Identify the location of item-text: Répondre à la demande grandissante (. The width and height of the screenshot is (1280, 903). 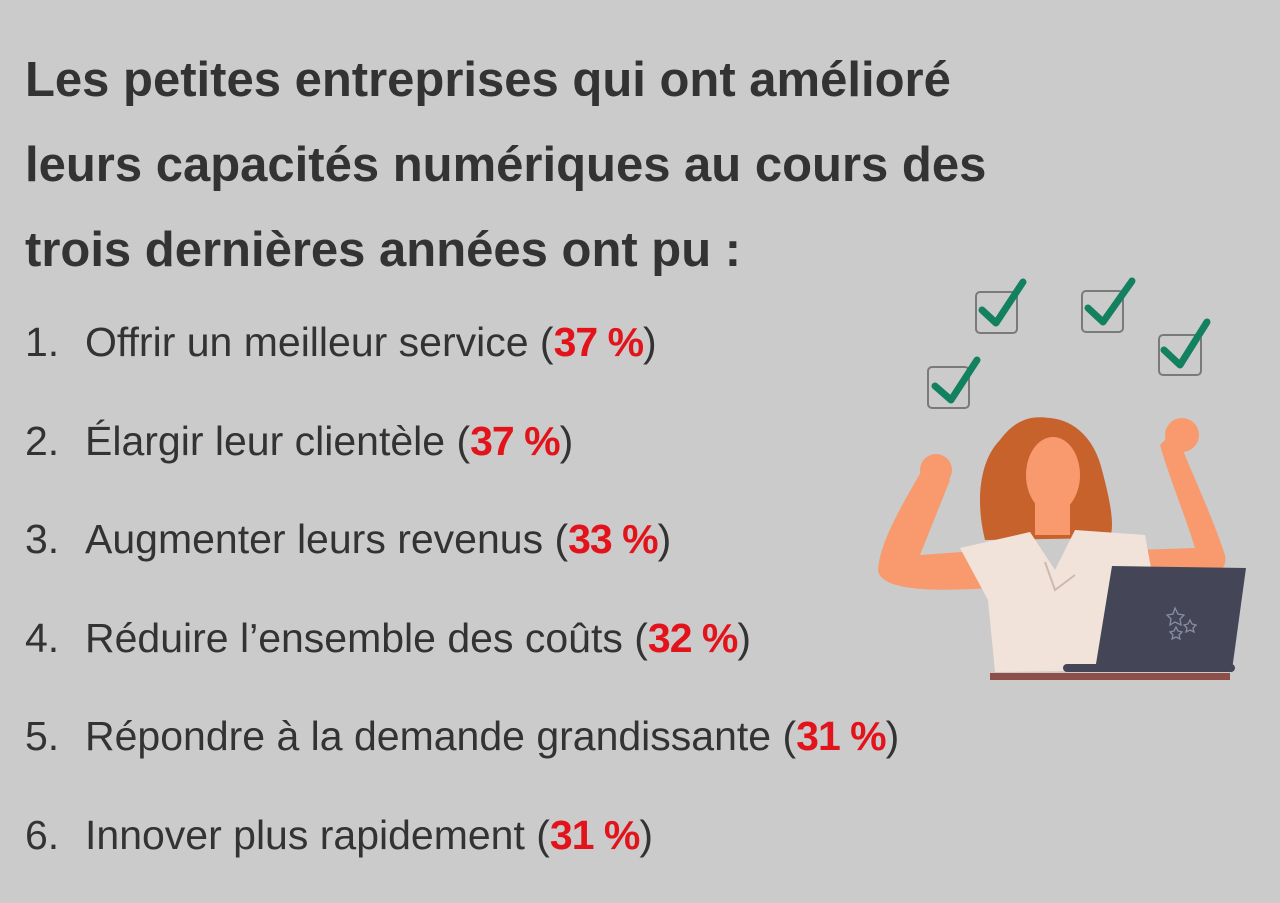
(440, 755).